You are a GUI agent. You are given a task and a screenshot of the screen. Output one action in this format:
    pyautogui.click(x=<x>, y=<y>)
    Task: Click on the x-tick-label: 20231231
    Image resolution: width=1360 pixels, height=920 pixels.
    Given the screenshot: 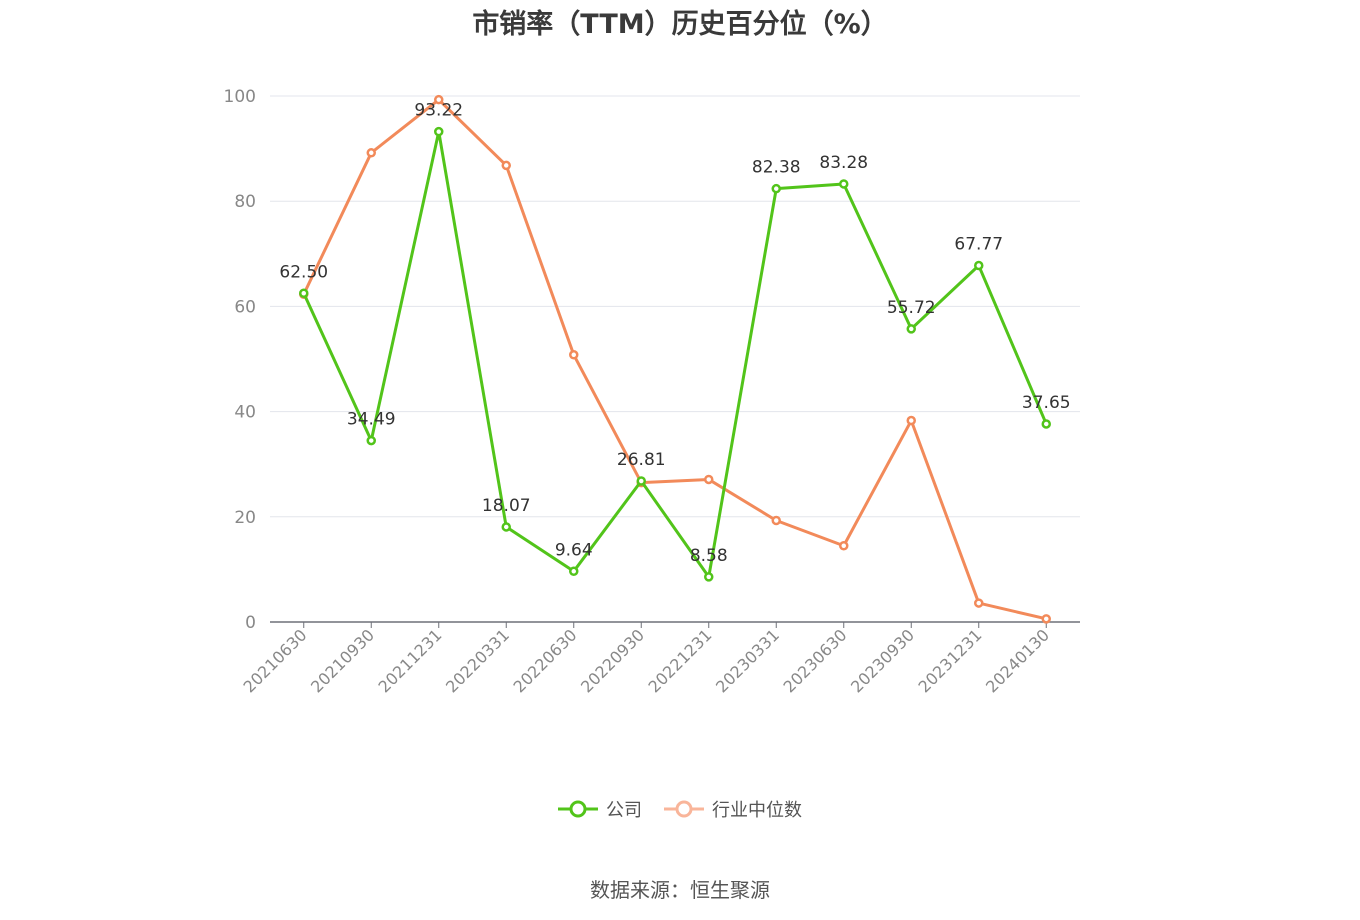 What is the action you would take?
    pyautogui.click(x=950, y=660)
    